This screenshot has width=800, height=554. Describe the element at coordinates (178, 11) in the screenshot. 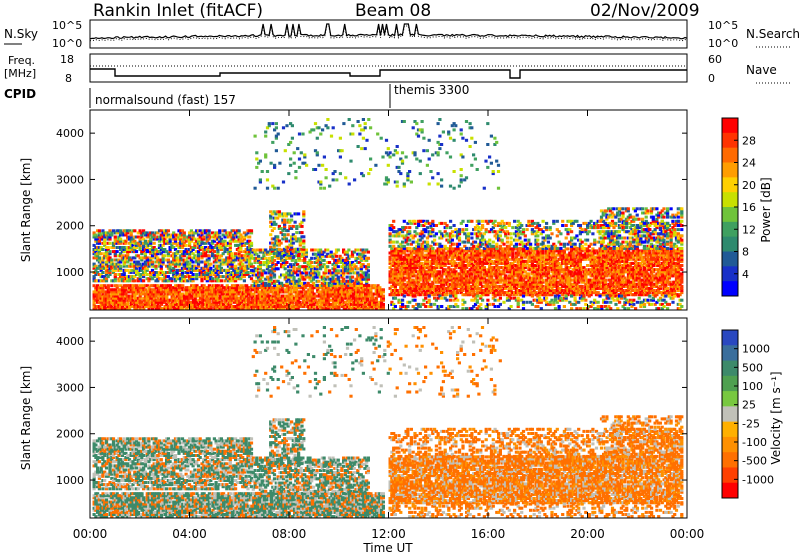

I see `station-title: Rankin Inlet (fitACF)` at that location.